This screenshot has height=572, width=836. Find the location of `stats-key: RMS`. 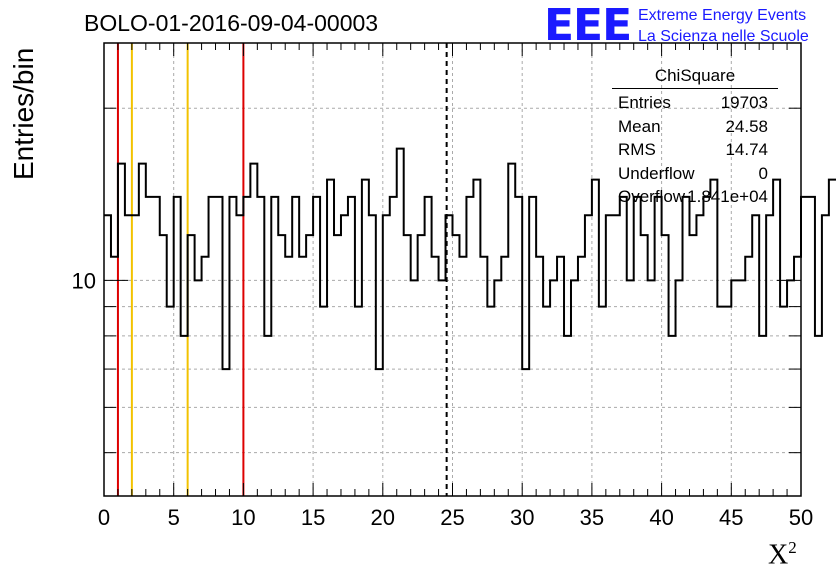

stats-key: RMS is located at coordinates (637, 149).